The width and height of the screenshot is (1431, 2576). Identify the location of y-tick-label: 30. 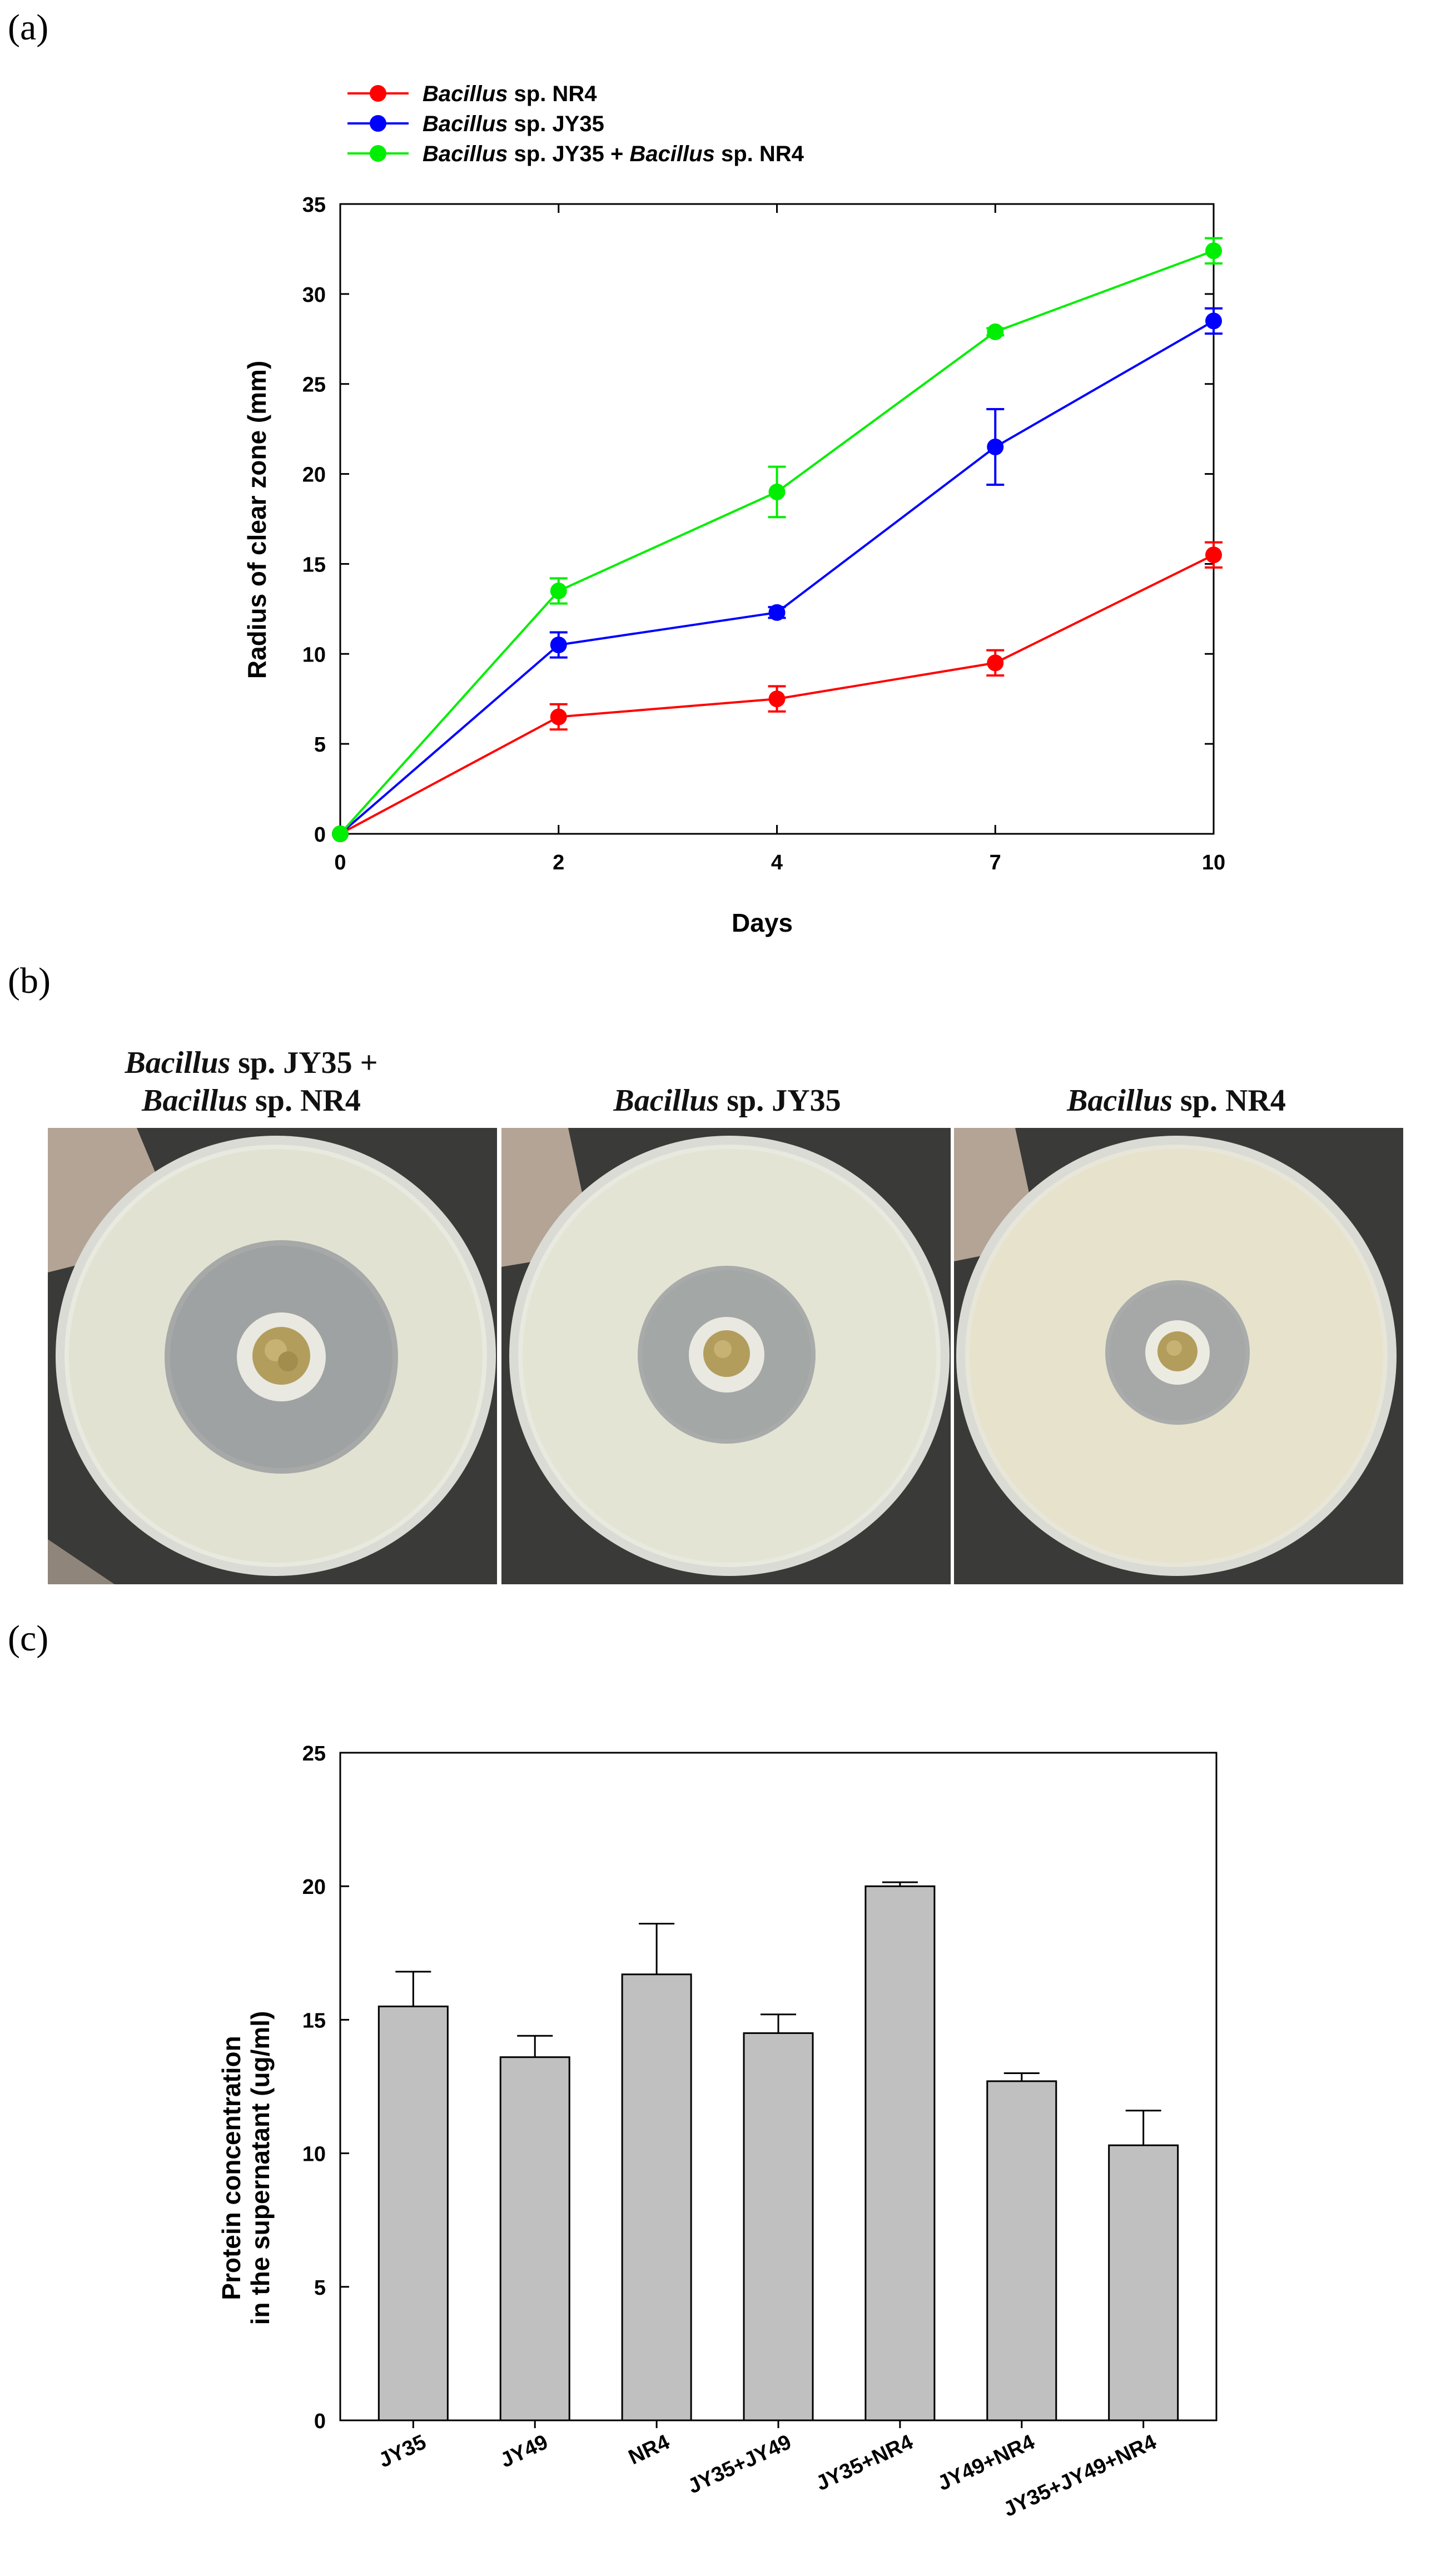
(314, 296).